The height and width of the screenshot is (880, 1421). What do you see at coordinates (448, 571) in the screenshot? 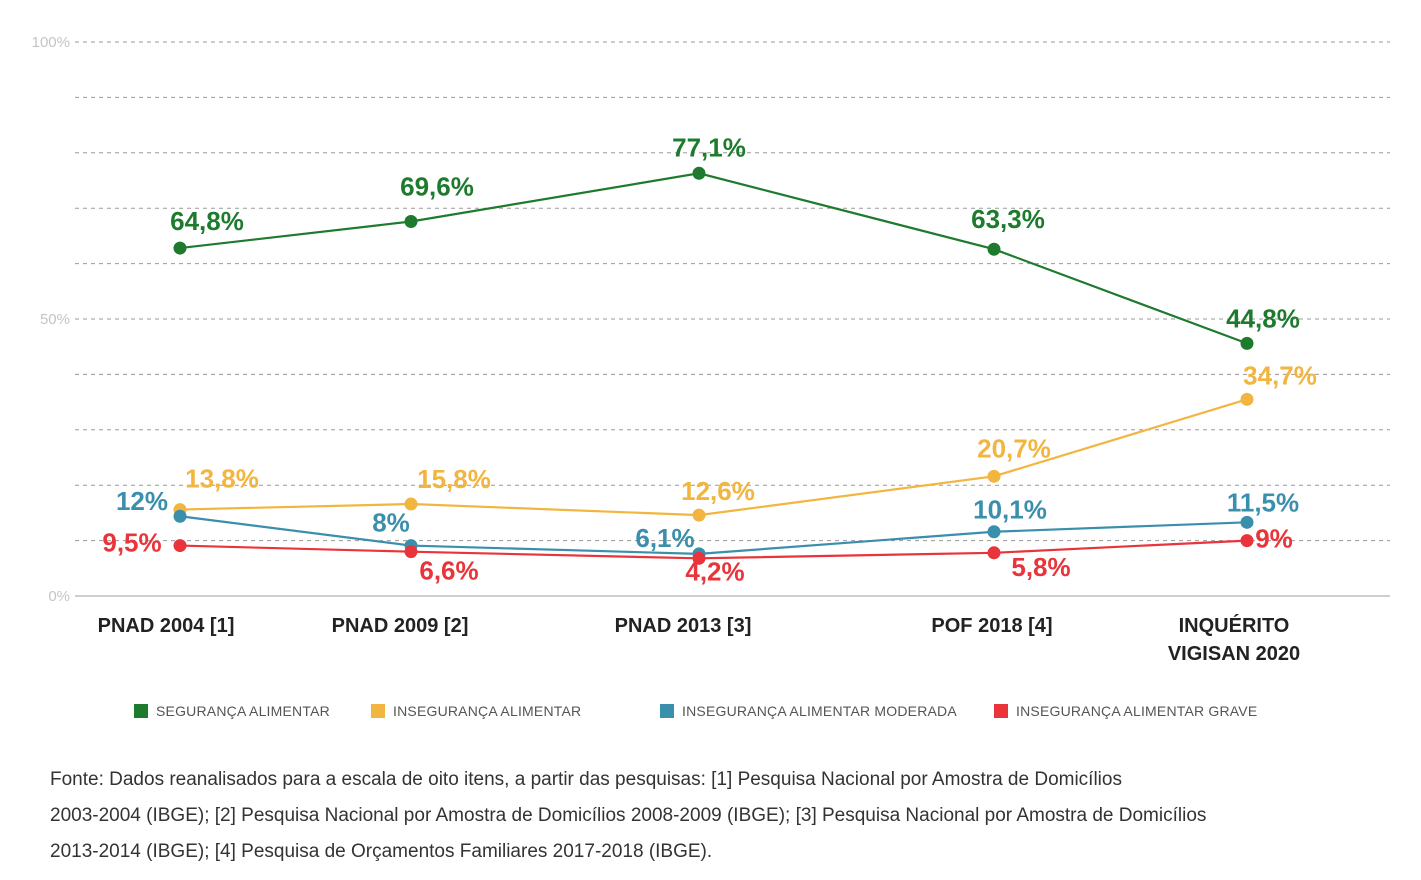
I see `data-label: 6,6%` at bounding box center [448, 571].